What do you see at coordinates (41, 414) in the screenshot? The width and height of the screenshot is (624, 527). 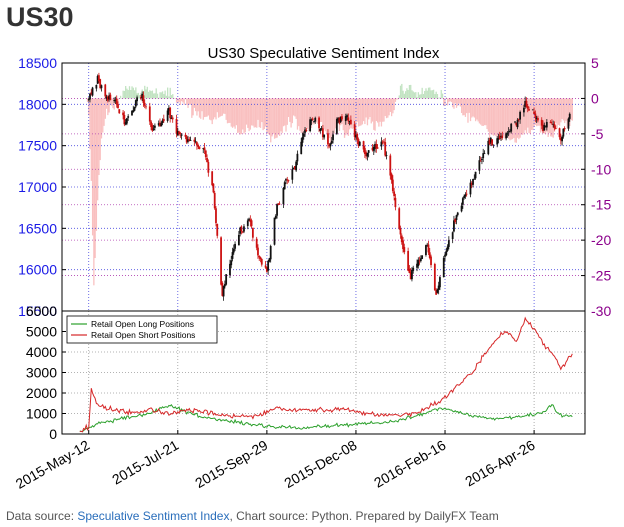 I see `position-tick-label: 1000` at bounding box center [41, 414].